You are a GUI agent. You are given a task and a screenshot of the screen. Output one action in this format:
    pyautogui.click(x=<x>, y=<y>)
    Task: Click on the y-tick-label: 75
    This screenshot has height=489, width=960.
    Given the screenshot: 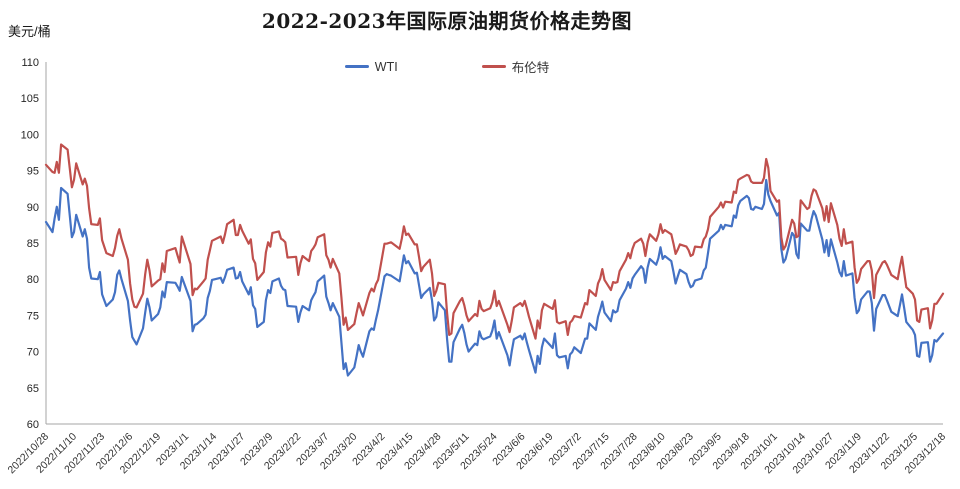 What is the action you would take?
    pyautogui.click(x=33, y=316)
    